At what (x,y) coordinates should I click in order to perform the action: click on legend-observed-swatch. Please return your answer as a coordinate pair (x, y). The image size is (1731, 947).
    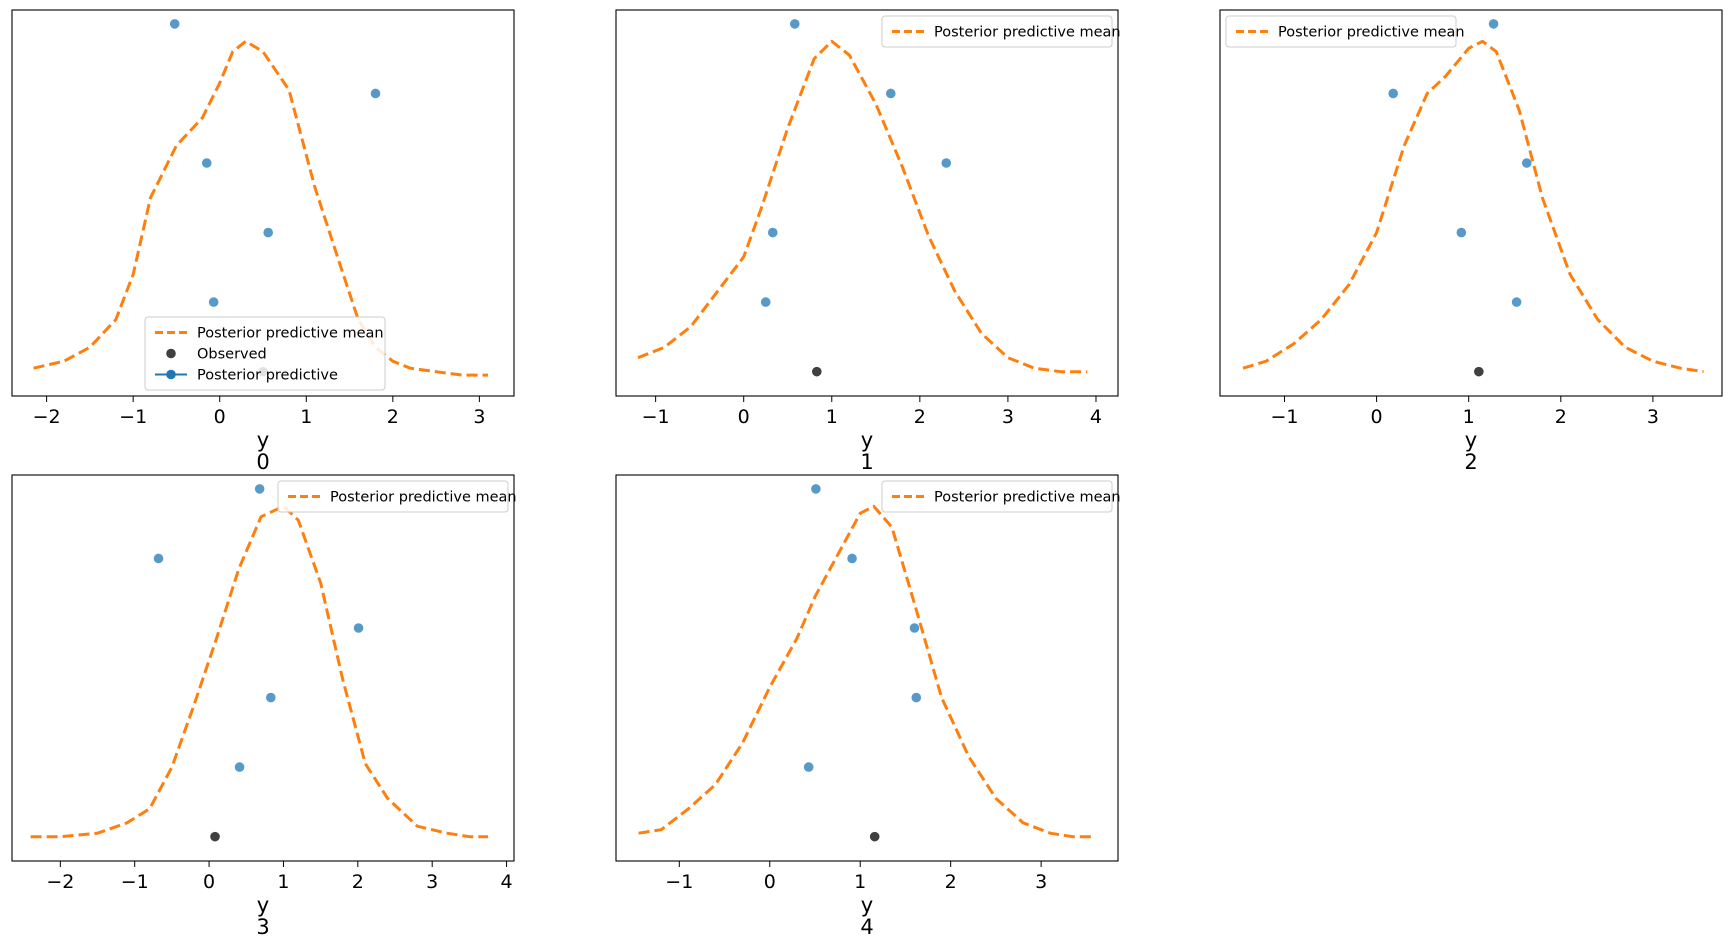
    Looking at the image, I should click on (171, 353).